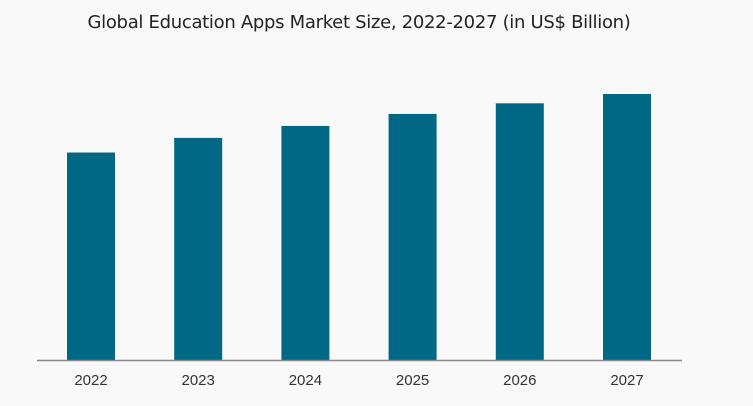  I want to click on bar-2024, so click(305, 242).